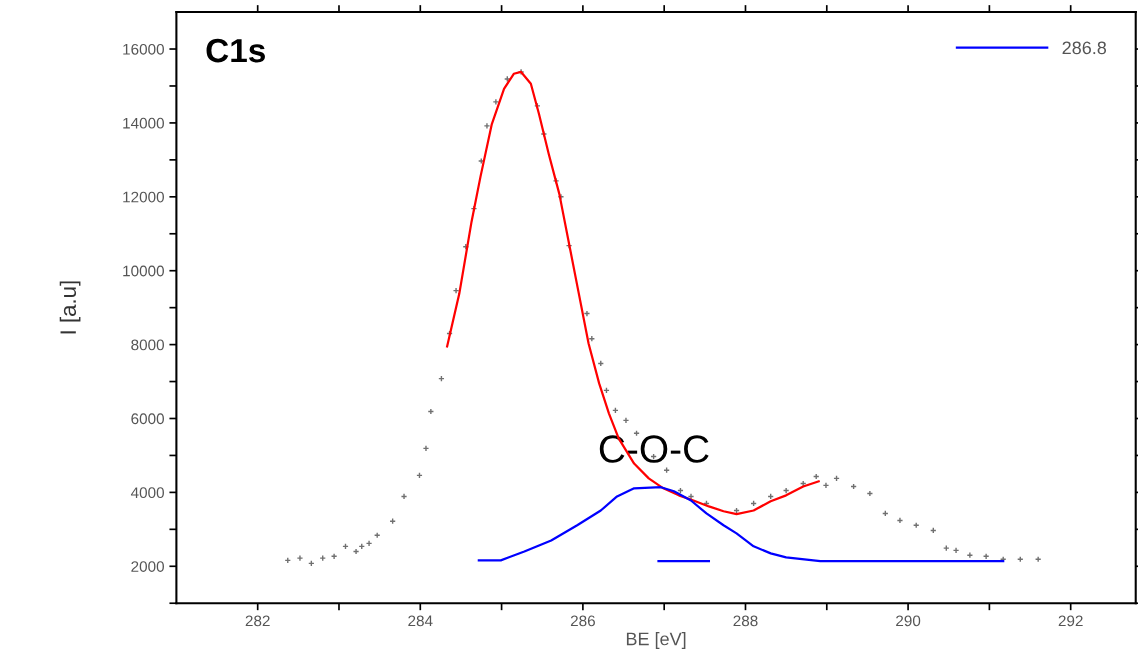 Image resolution: width=1138 pixels, height=671 pixels. I want to click on line-series, so click(741, 524).